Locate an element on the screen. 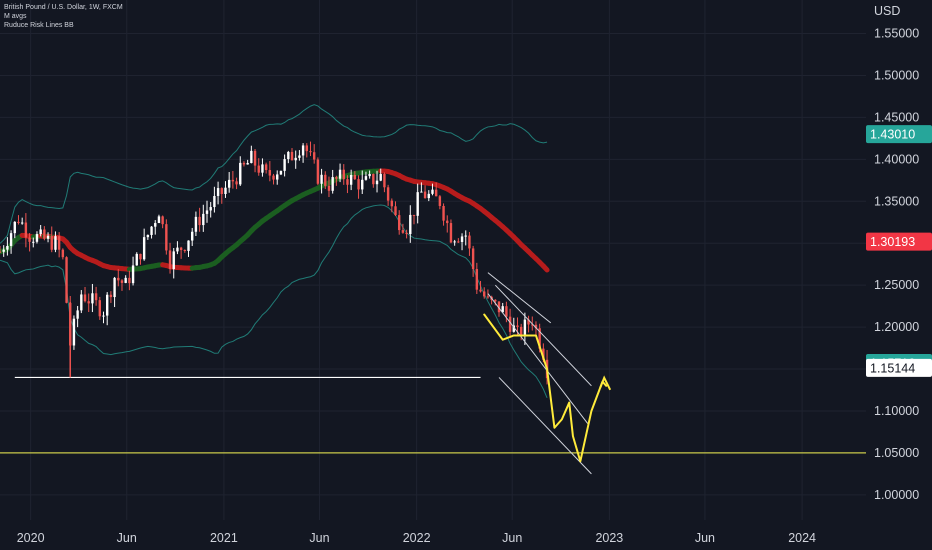 This screenshot has height=550, width=932. y-tick-label: 1.05000 is located at coordinates (896, 453).